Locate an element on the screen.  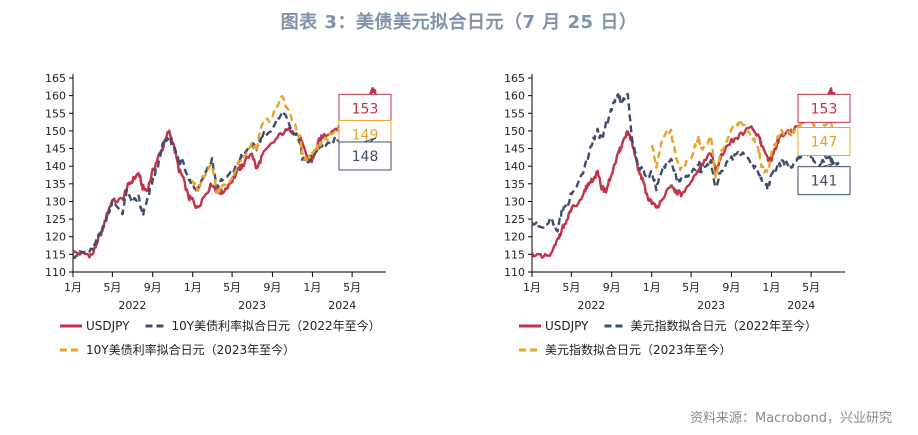
figure-title: 图表 3：美债美元拟合日元（7 月 25 日） is located at coordinates (459, 22).